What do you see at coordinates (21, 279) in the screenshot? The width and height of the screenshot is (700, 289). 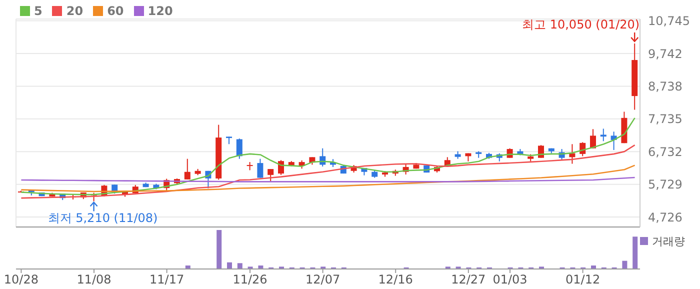 I see `x-tick-label: 10/28` at bounding box center [21, 279].